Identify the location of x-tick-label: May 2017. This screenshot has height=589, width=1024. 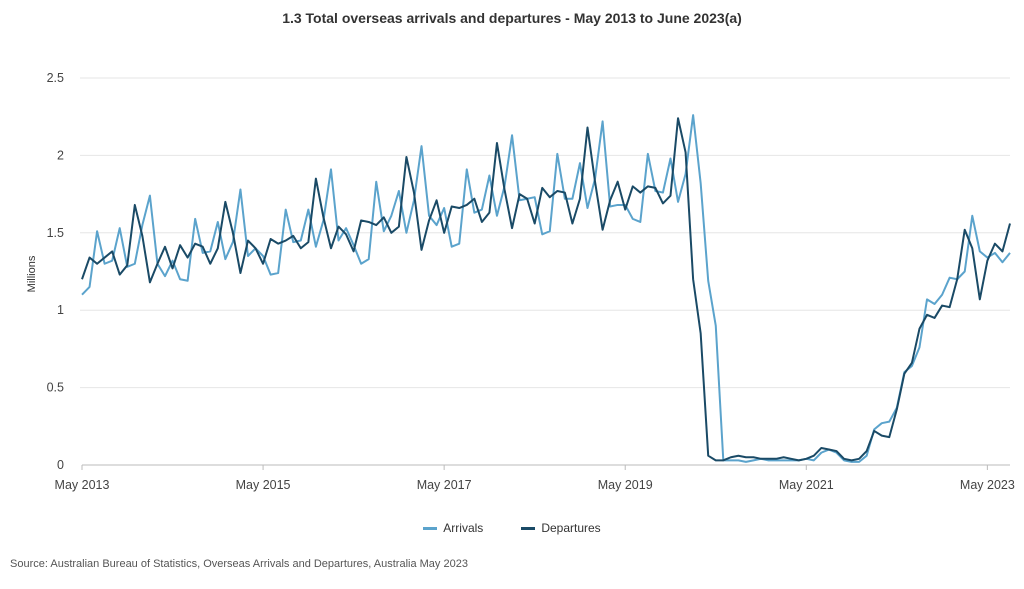
(444, 485).